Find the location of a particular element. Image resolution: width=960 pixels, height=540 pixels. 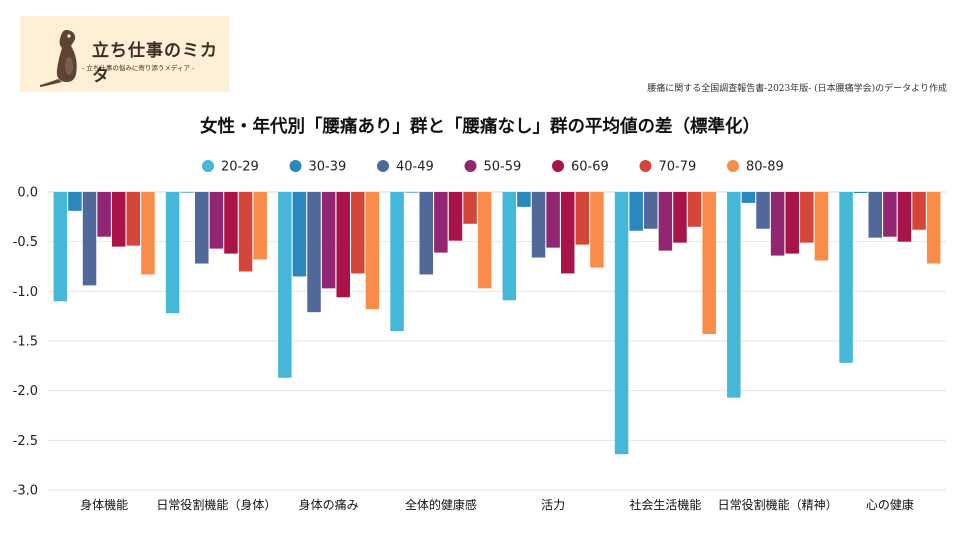

logo-subtitle: - 立ち仕事の悩みに寄り添うメディア - is located at coordinates (138, 68).